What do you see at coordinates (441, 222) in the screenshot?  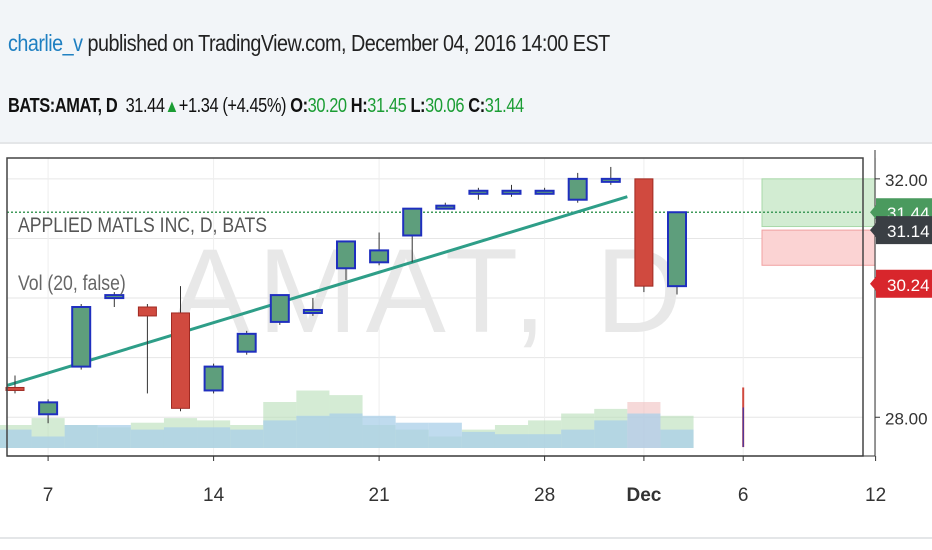 I see `price-zones` at bounding box center [441, 222].